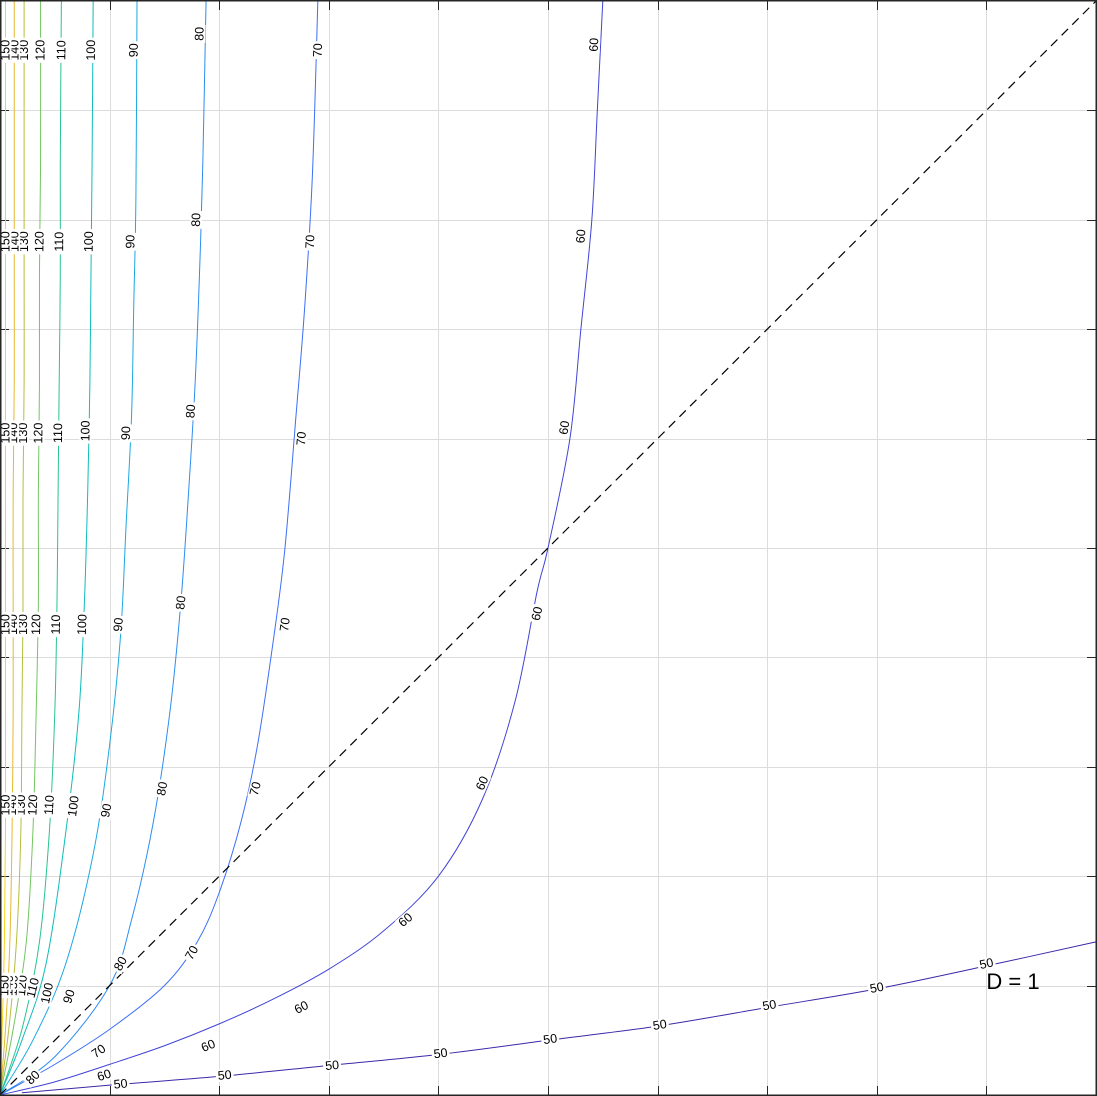 The width and height of the screenshot is (1097, 1096). I want to click on annotation-text: D = 1, so click(1012, 981).